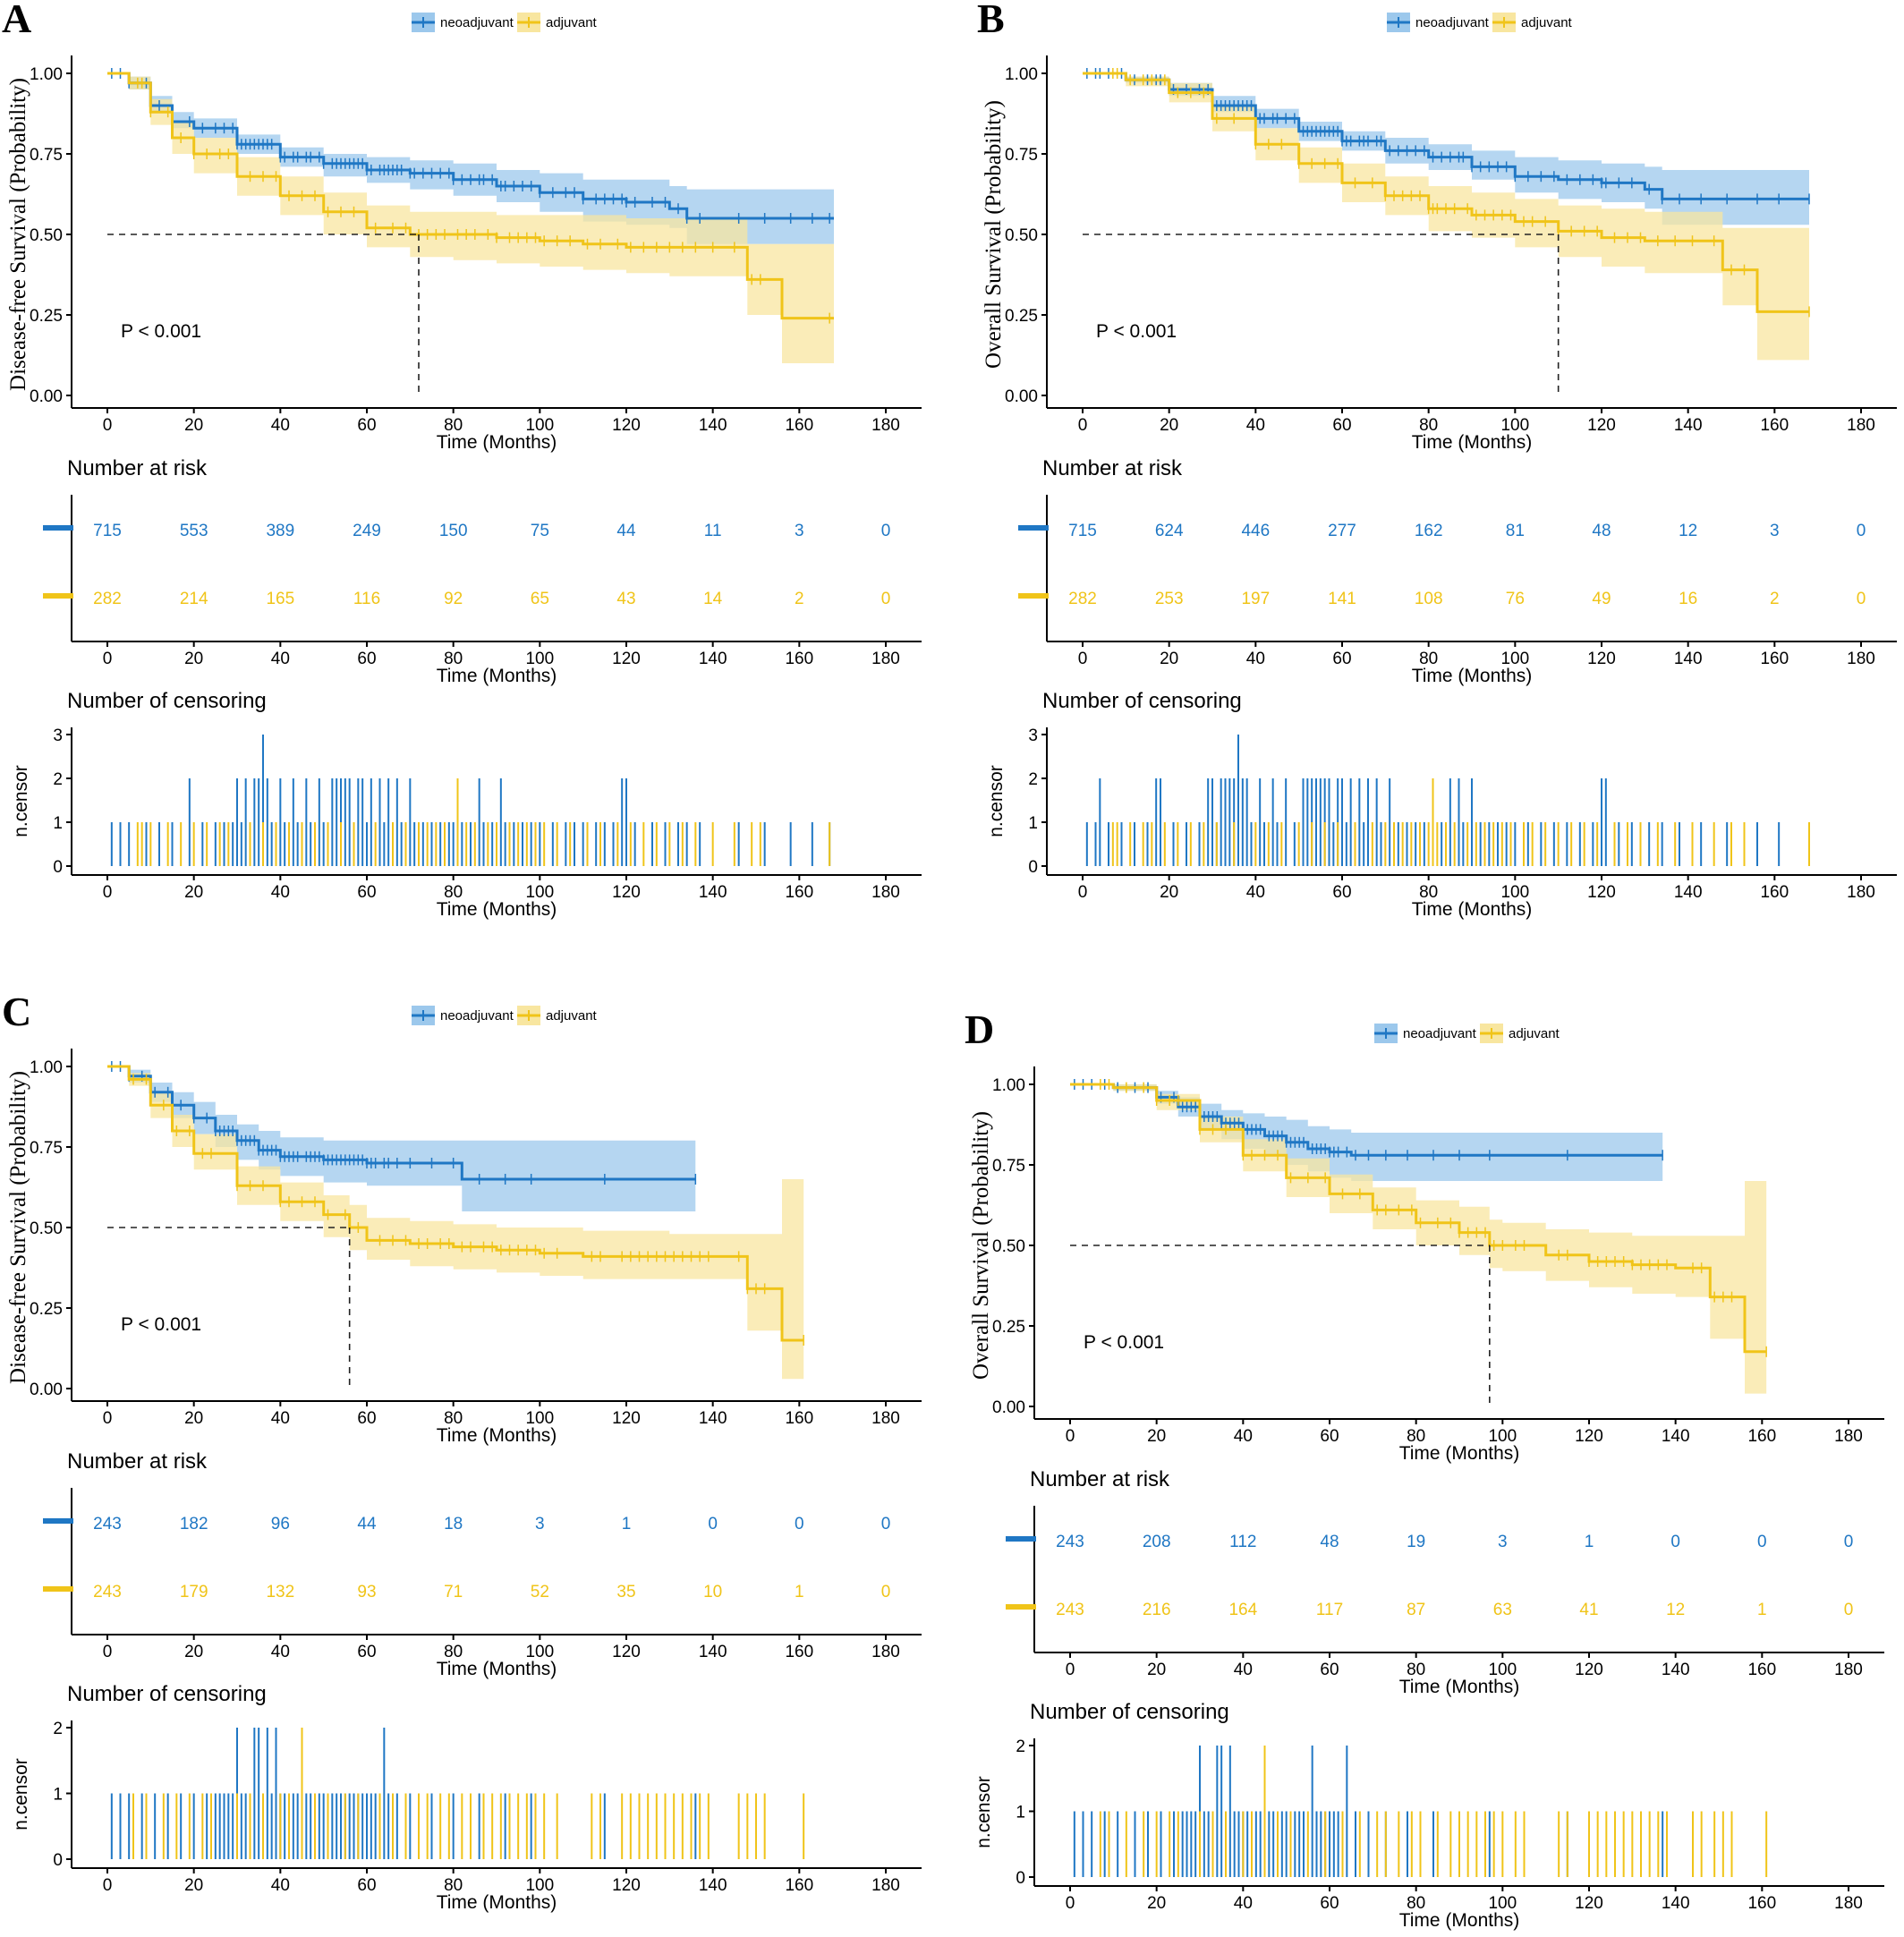 The height and width of the screenshot is (1937, 1904). What do you see at coordinates (280, 426) in the screenshot?
I see `x-tick-label: 40` at bounding box center [280, 426].